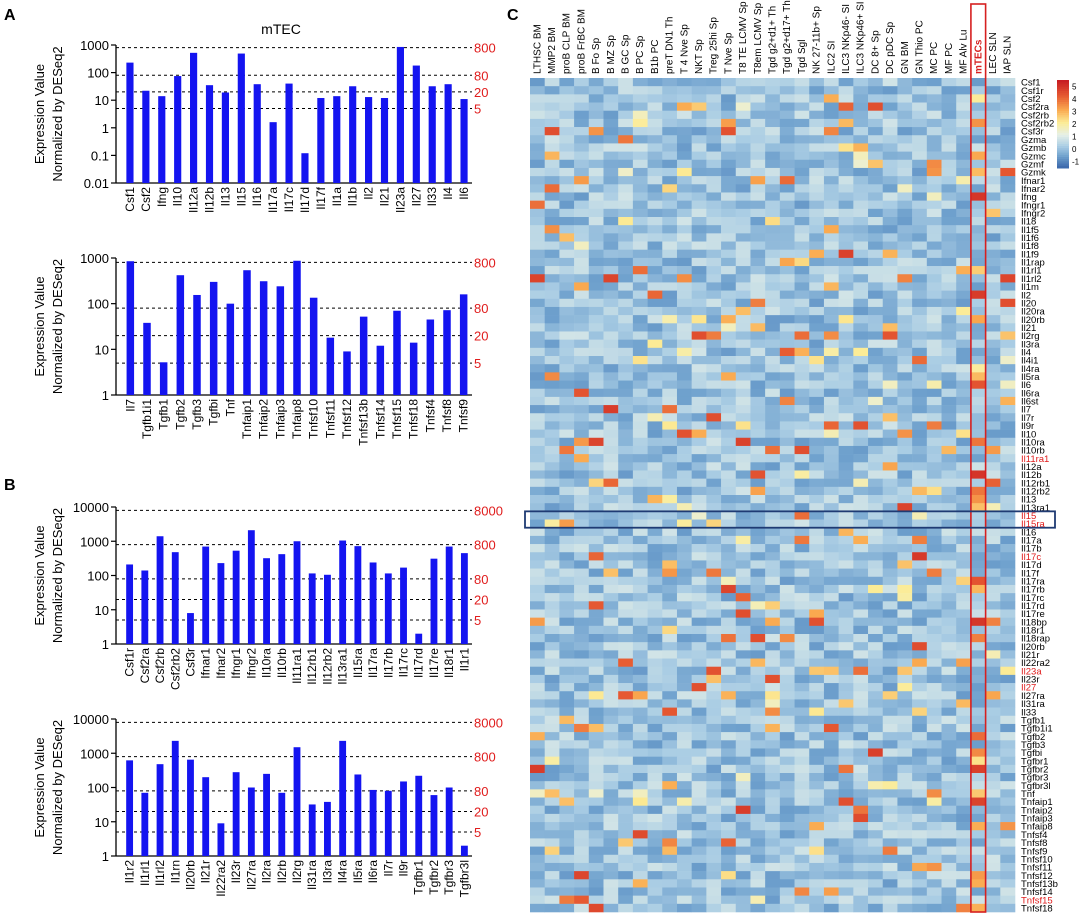 This screenshot has width=1084, height=921. Describe the element at coordinates (1030, 254) in the screenshot. I see `row-label: Il1f9` at that location.